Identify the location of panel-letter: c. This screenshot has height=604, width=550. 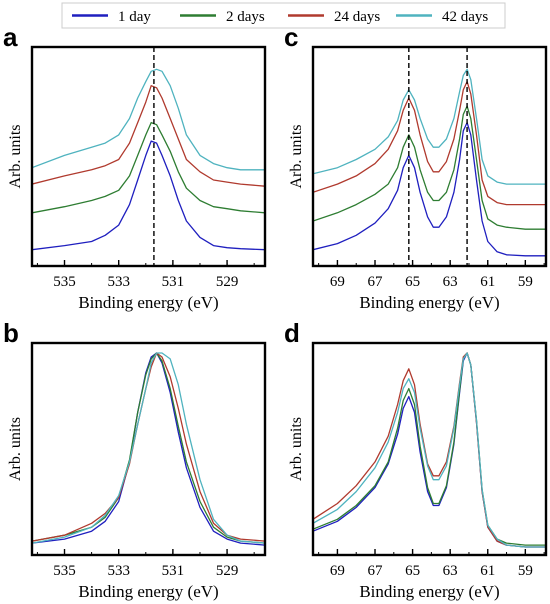
(291, 37).